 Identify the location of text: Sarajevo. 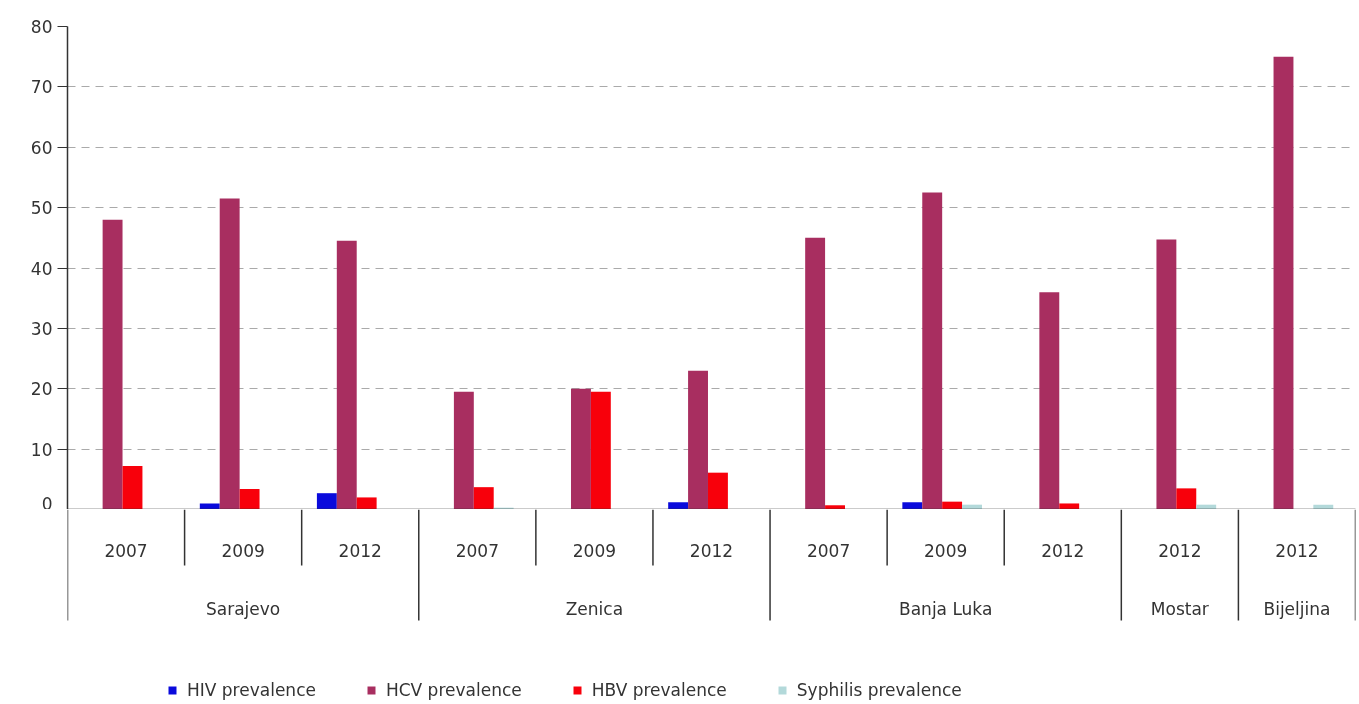
(243, 608).